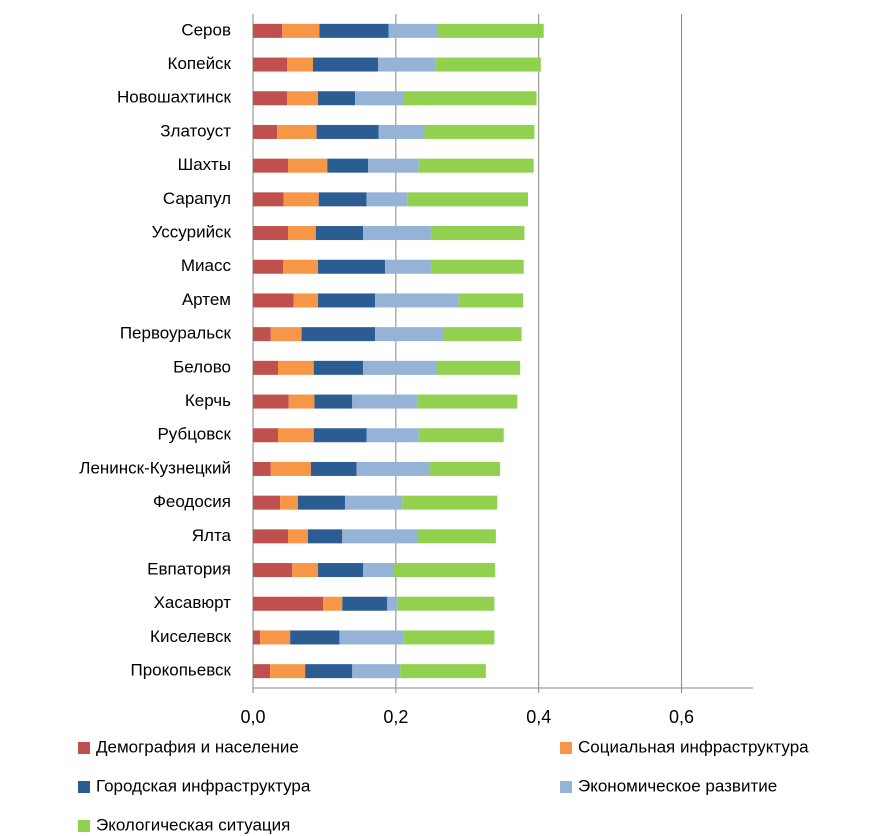  I want to click on legend-label: Социальная инфраструктура, so click(693, 746).